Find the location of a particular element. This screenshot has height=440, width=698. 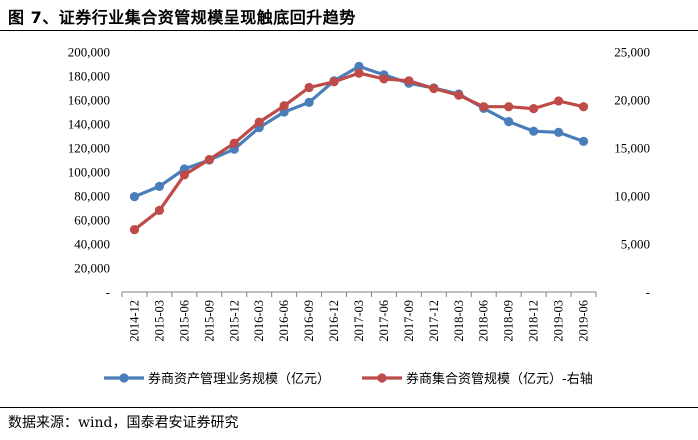

x-tick-label: 2017-06 is located at coordinates (384, 321).